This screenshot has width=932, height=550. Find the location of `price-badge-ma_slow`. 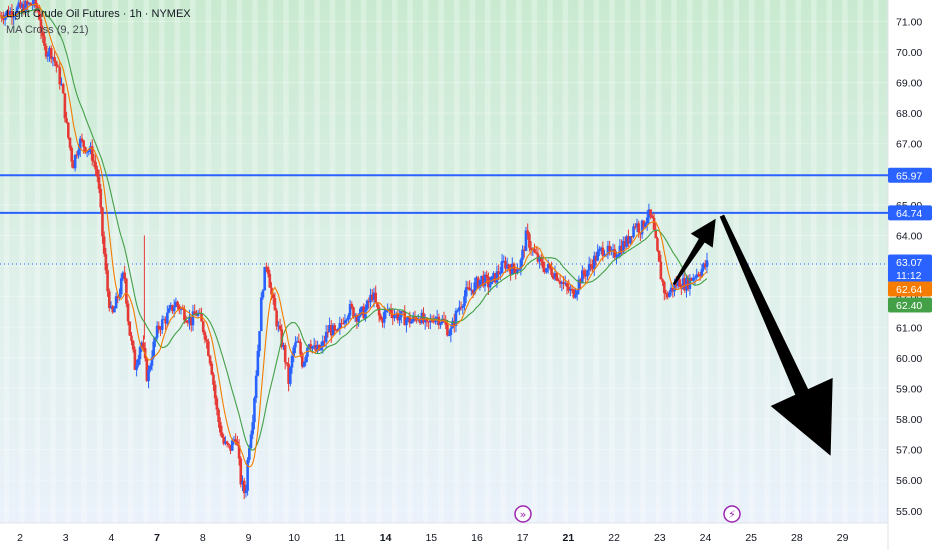

price-badge-ma_slow is located at coordinates (910, 305).